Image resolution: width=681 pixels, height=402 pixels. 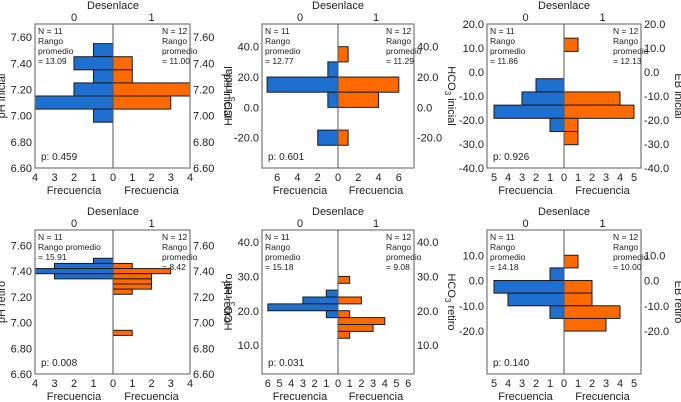 What do you see at coordinates (151, 224) in the screenshot?
I see `group-label-1: 1` at bounding box center [151, 224].